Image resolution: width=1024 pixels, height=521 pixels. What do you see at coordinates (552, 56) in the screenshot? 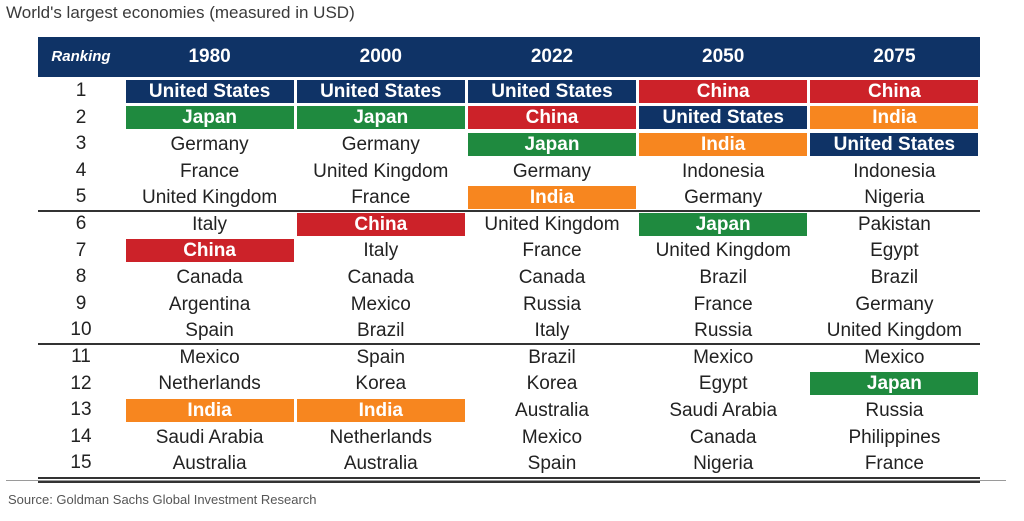
I see `header-year-2022: 2022` at bounding box center [552, 56].